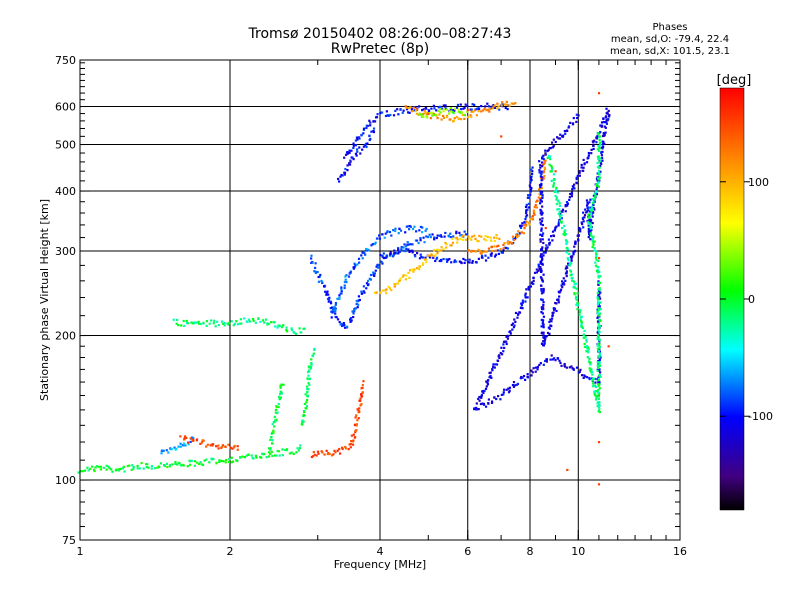 This screenshot has height=600, width=800. What do you see at coordinates (758, 182) in the screenshot?
I see `colorbar-tick-label: 100` at bounding box center [758, 182].